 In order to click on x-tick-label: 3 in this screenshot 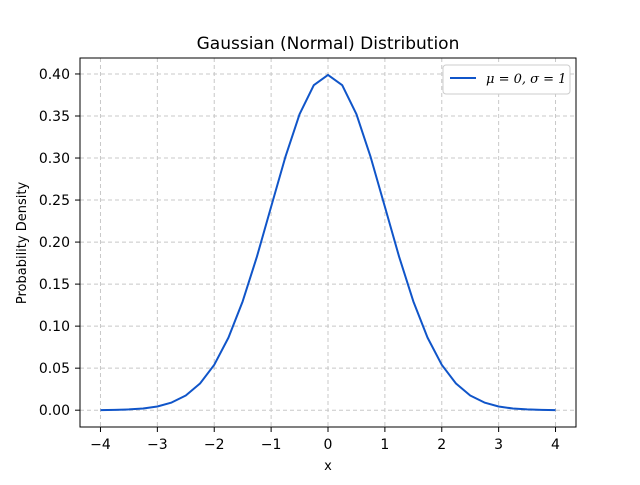, I will do `click(498, 445)`.